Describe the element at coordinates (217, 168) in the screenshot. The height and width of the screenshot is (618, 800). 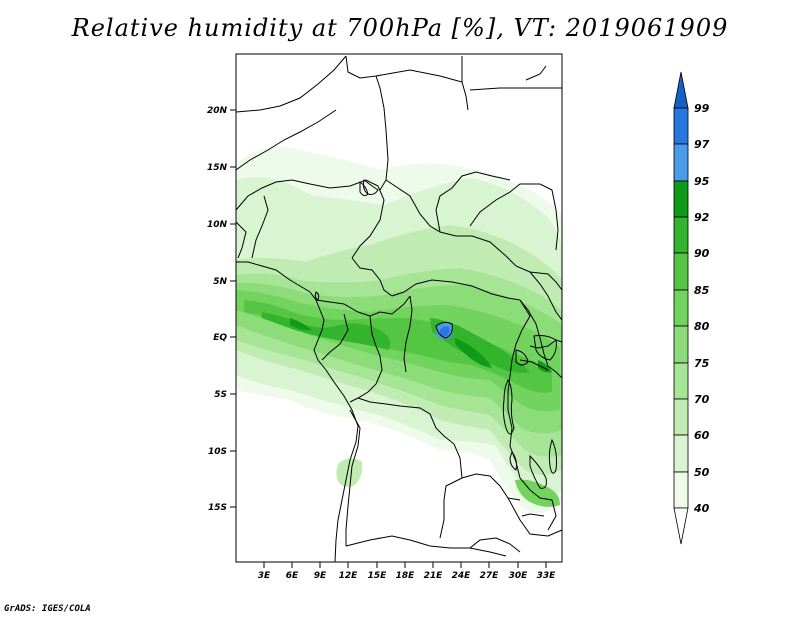
I see `lat-label: 15N` at that location.